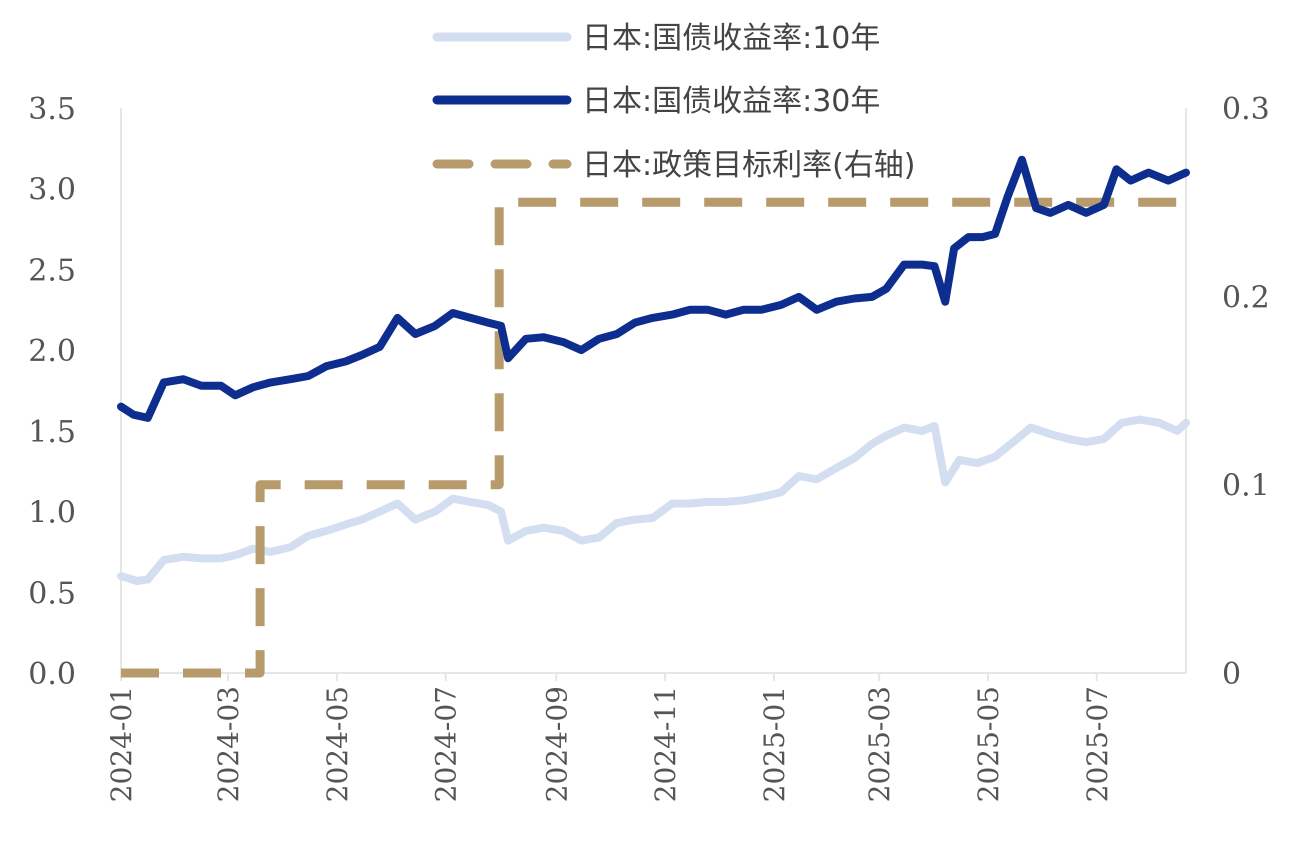  Describe the element at coordinates (337, 744) in the screenshot. I see `x-tick-label: 2024-05` at that location.